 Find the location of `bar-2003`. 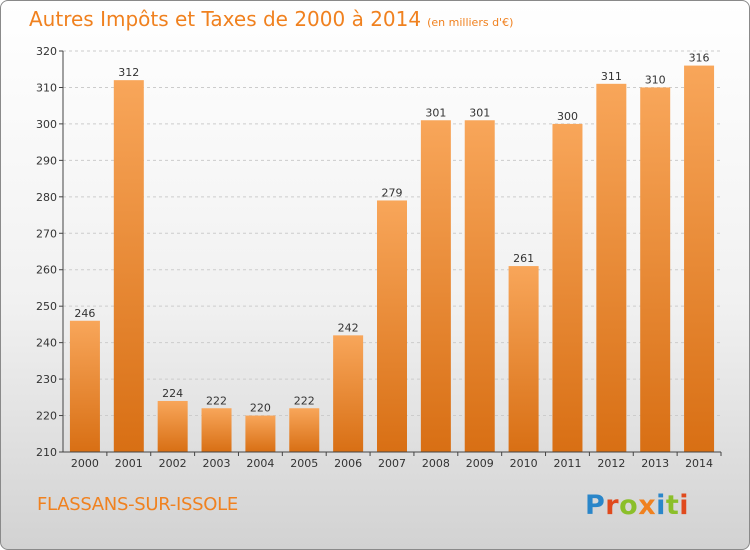

bar-2003 is located at coordinates (216, 430).